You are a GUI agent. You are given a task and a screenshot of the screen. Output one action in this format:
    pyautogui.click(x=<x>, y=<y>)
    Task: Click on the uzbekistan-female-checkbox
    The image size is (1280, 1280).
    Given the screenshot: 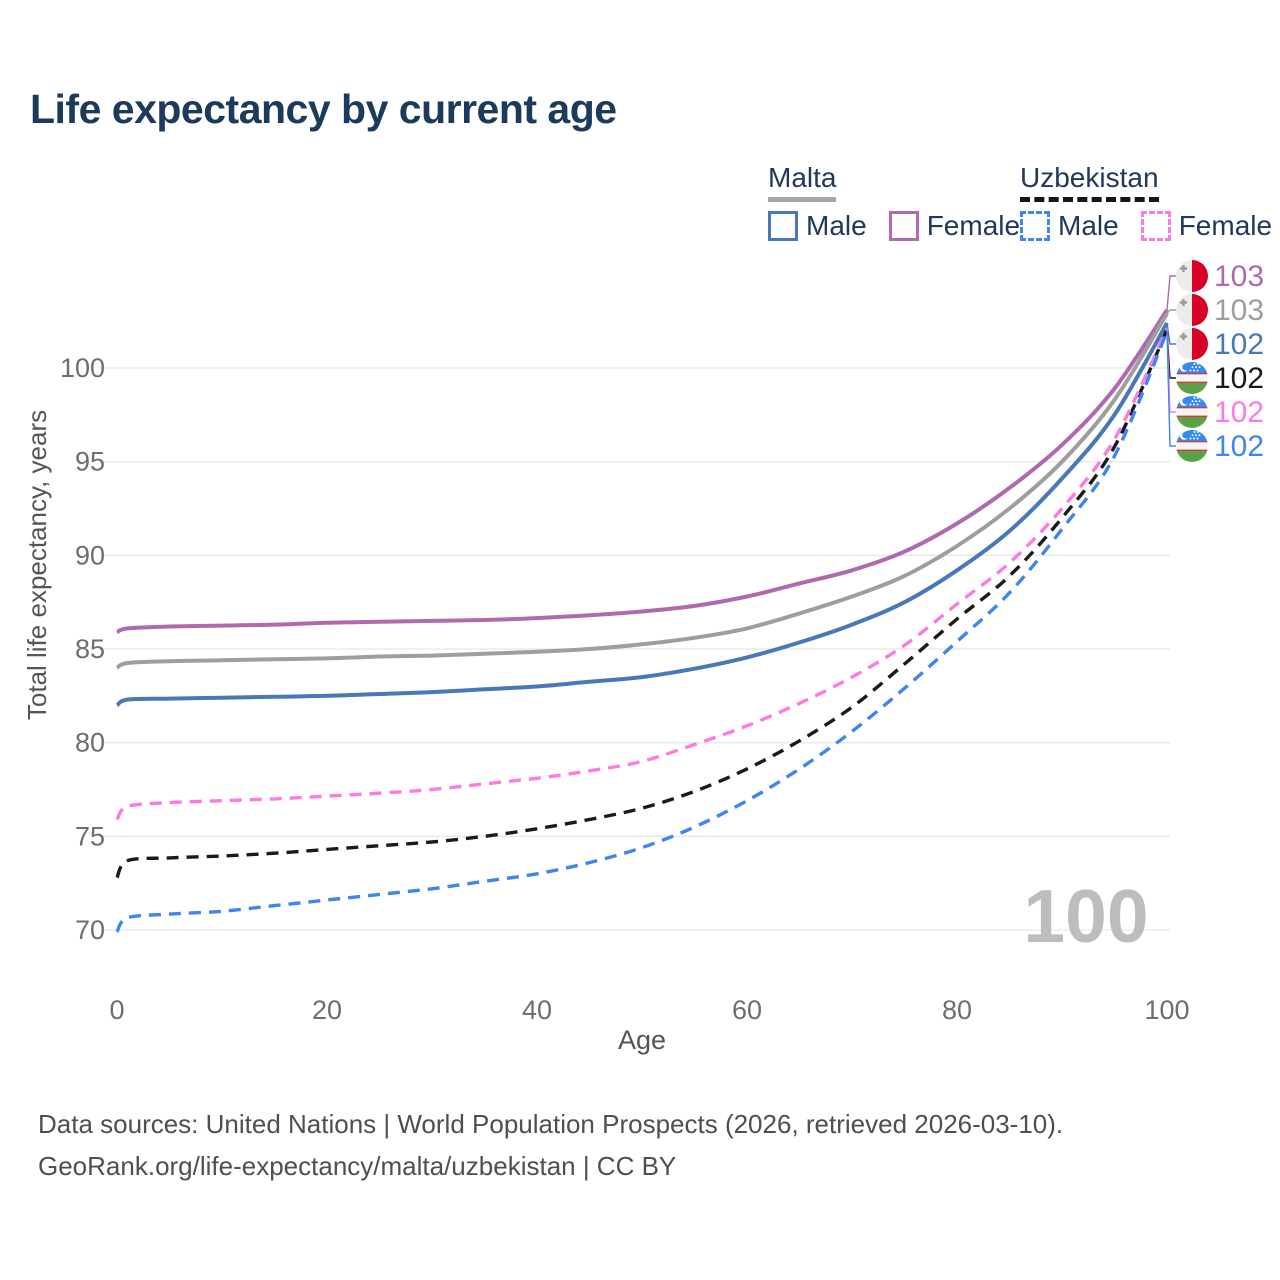 What is the action you would take?
    pyautogui.click(x=1155, y=226)
    